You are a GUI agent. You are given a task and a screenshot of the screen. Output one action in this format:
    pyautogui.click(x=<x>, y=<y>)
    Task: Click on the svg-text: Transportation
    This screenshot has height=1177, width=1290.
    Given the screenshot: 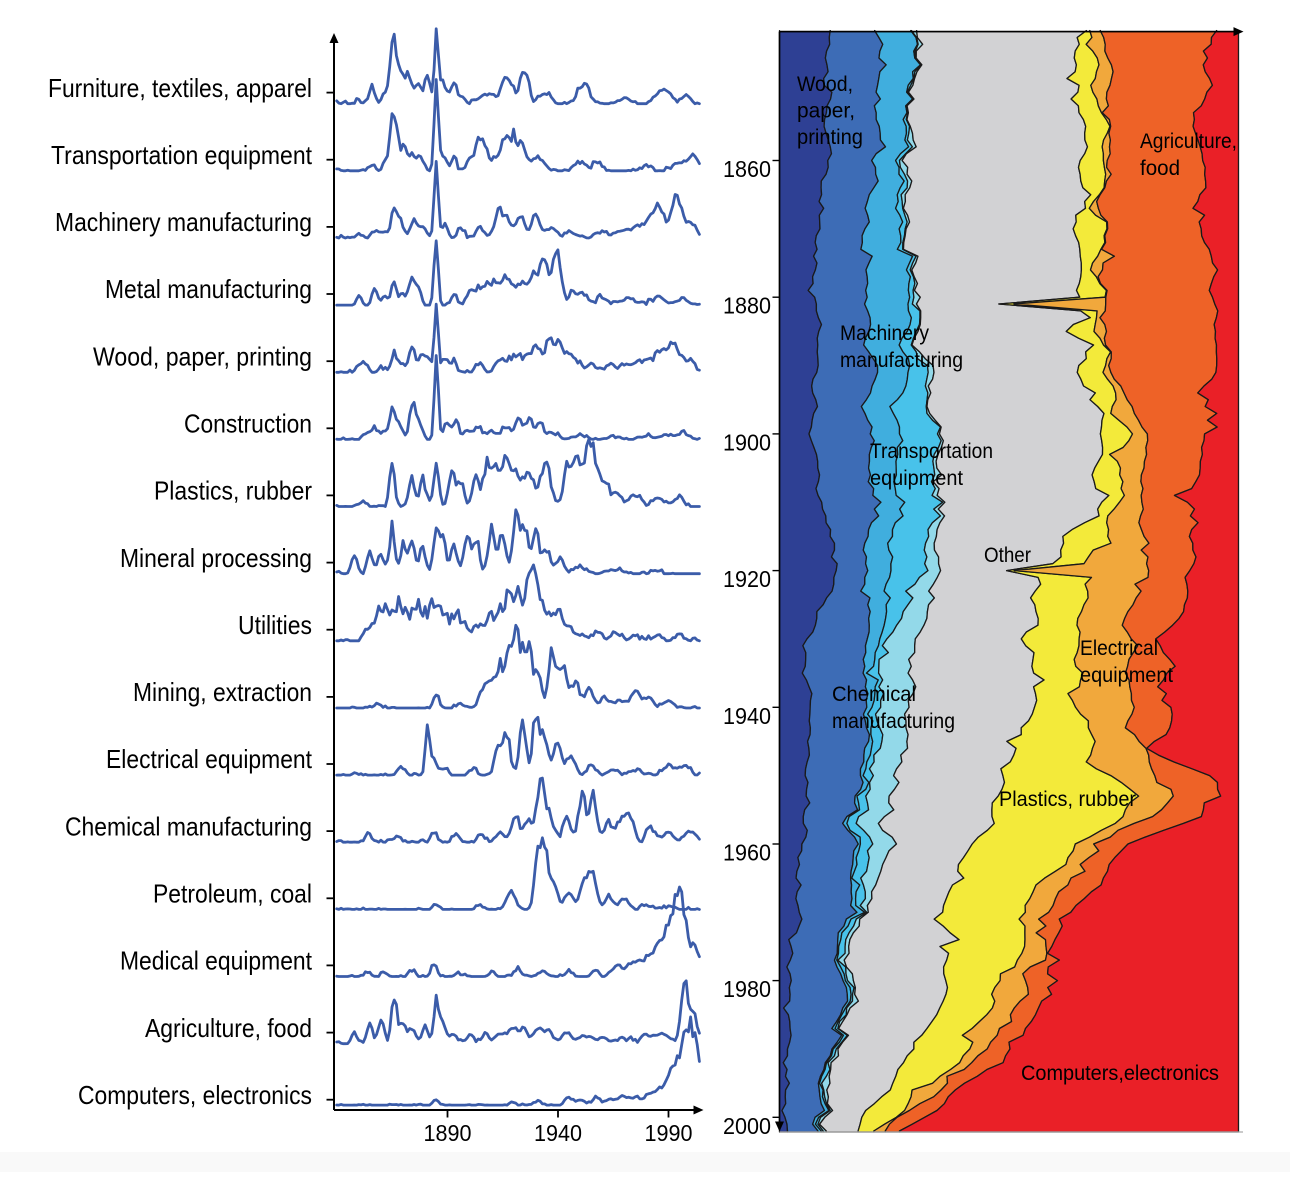 What is the action you would take?
    pyautogui.click(x=931, y=451)
    